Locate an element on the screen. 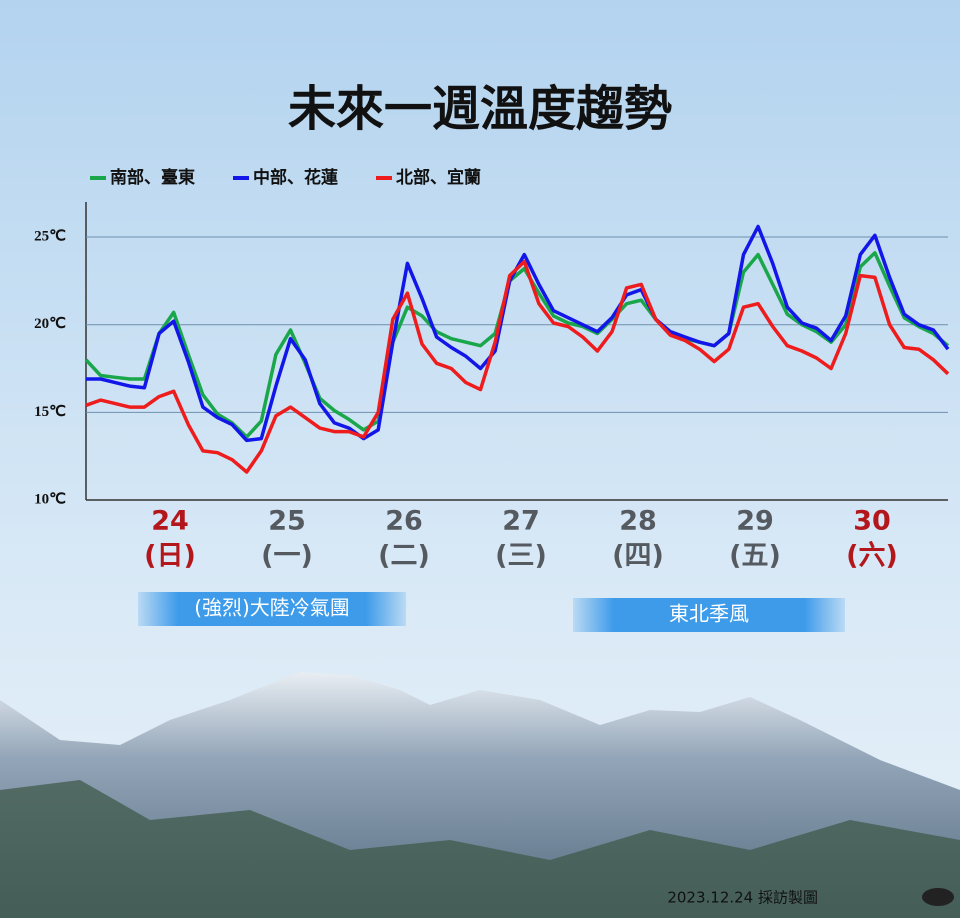 This screenshot has height=918, width=960. x-tick-sublabel: (六) is located at coordinates (872, 556).